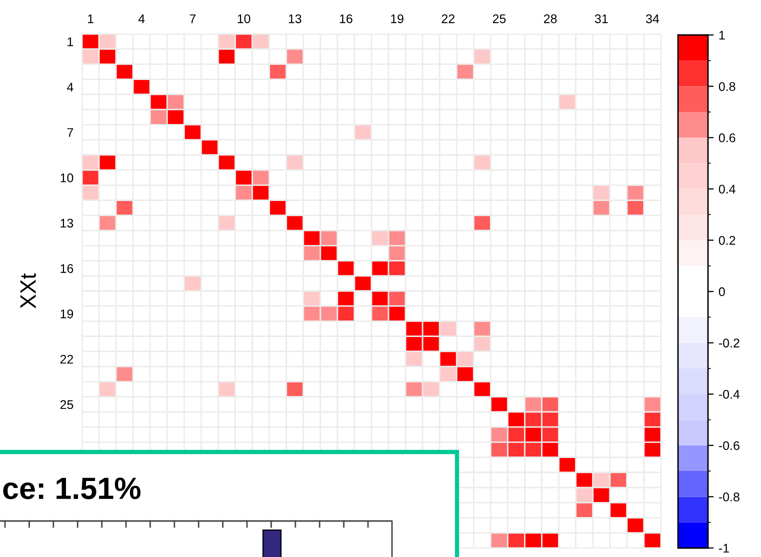 The image size is (761, 557). Describe the element at coordinates (729, 343) in the screenshot. I see `color-bar-label: -0.2` at that location.